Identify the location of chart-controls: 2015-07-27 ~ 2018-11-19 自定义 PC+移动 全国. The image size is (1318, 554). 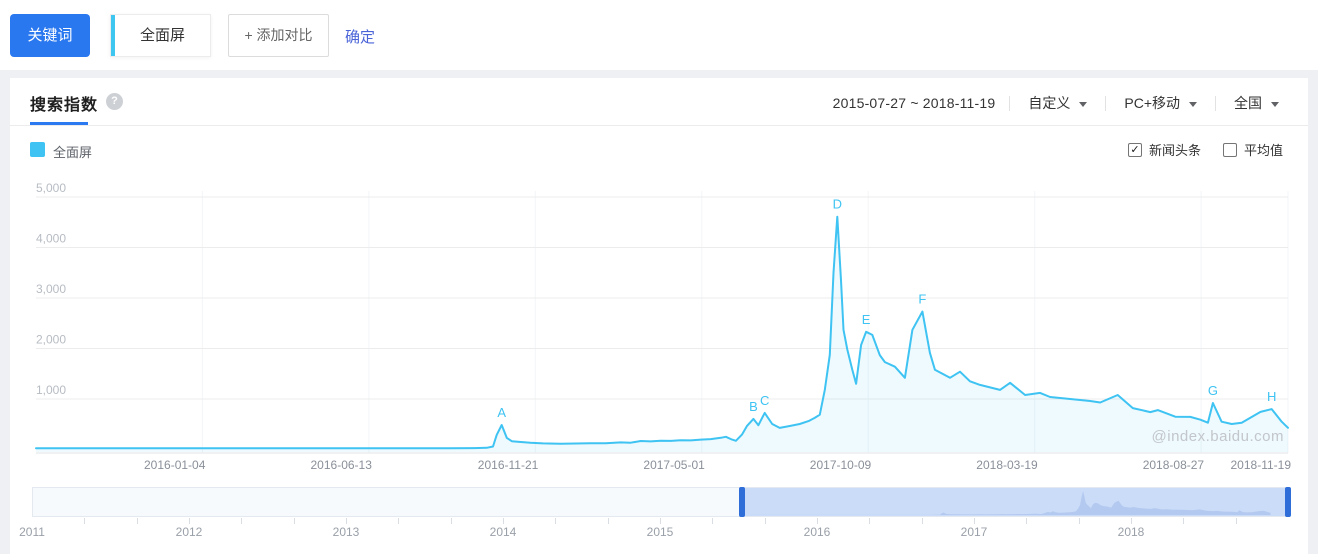
(1058, 103).